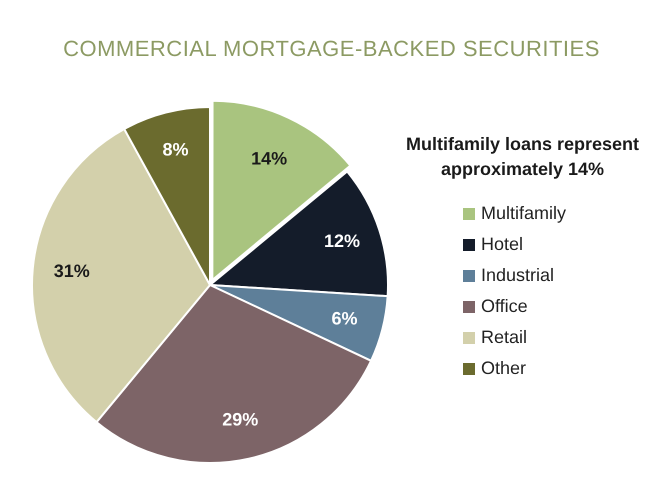 This screenshot has height=488, width=663. What do you see at coordinates (344, 318) in the screenshot?
I see `data-label: 6%` at bounding box center [344, 318].